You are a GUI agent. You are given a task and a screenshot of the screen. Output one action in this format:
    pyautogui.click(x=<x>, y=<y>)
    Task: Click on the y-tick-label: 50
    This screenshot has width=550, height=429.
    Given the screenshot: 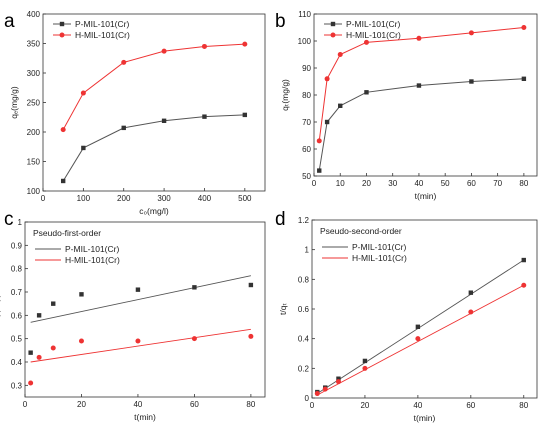 What is the action you would take?
    pyautogui.click(x=306, y=176)
    